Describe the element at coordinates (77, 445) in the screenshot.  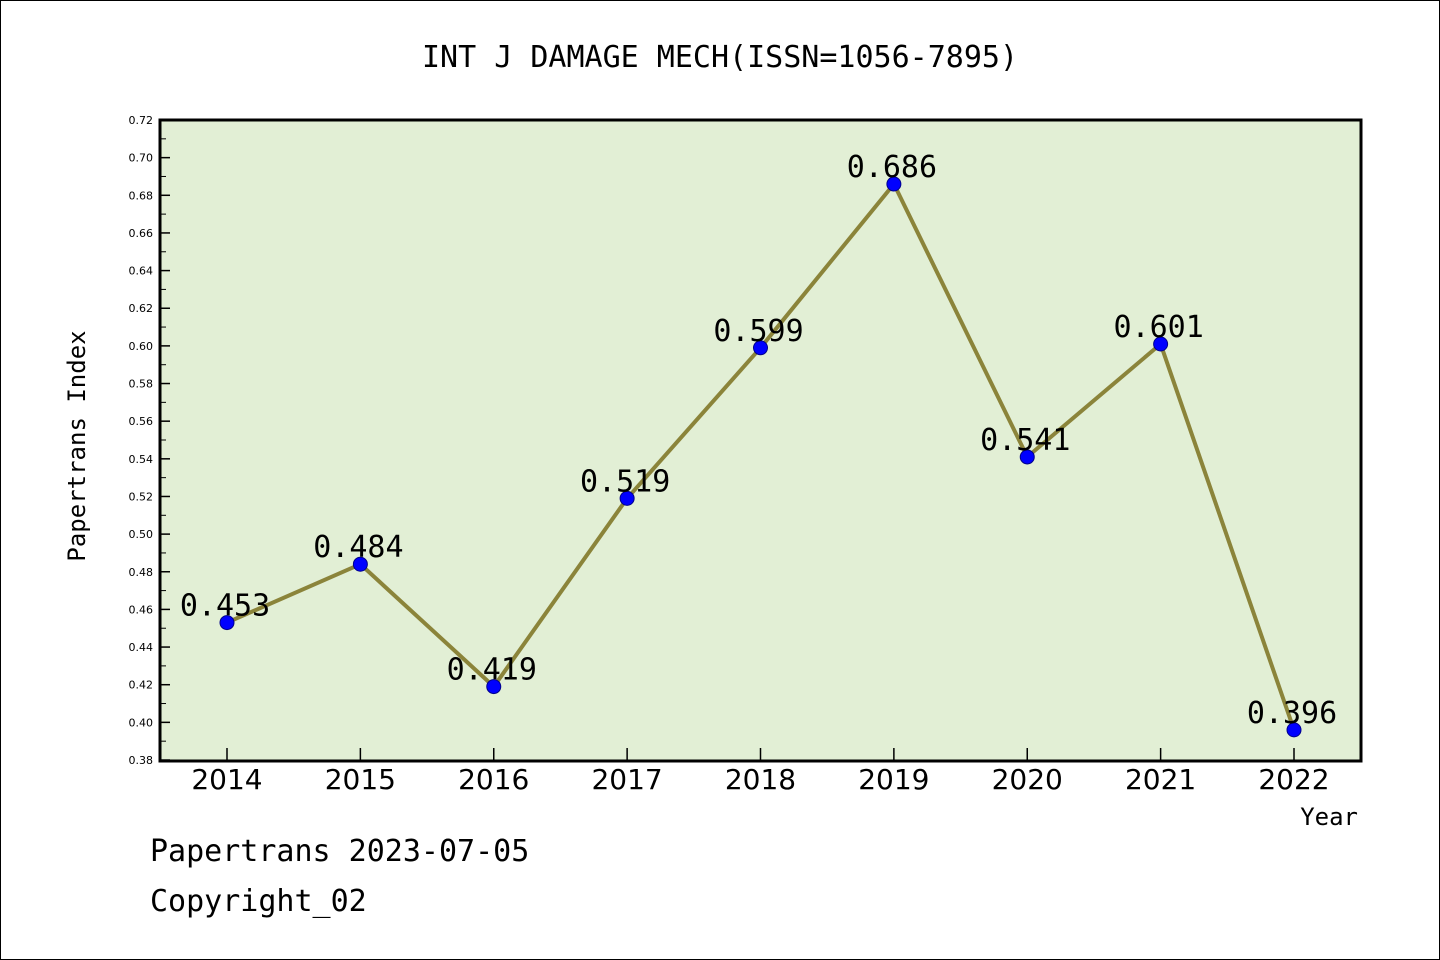
I see `y-axis-label: Papertrans Index` at that location.